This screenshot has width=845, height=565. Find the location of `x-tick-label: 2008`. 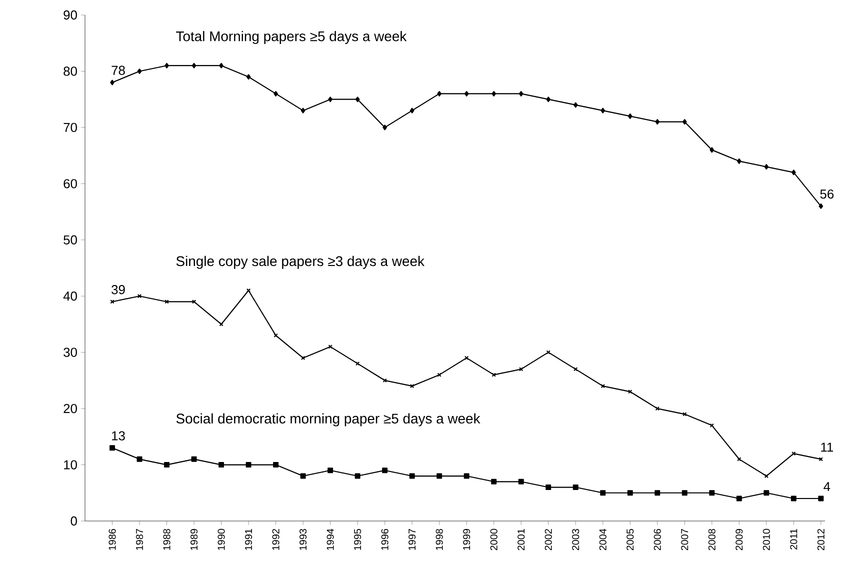

x-tick-label: 2008 is located at coordinates (712, 539).